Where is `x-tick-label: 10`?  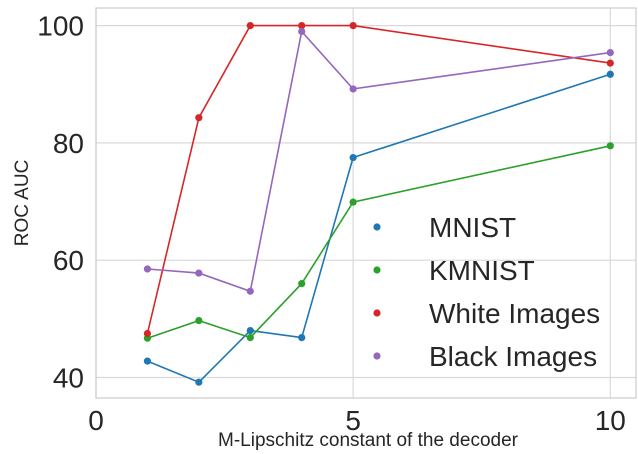 x-tick-label: 10 is located at coordinates (610, 420).